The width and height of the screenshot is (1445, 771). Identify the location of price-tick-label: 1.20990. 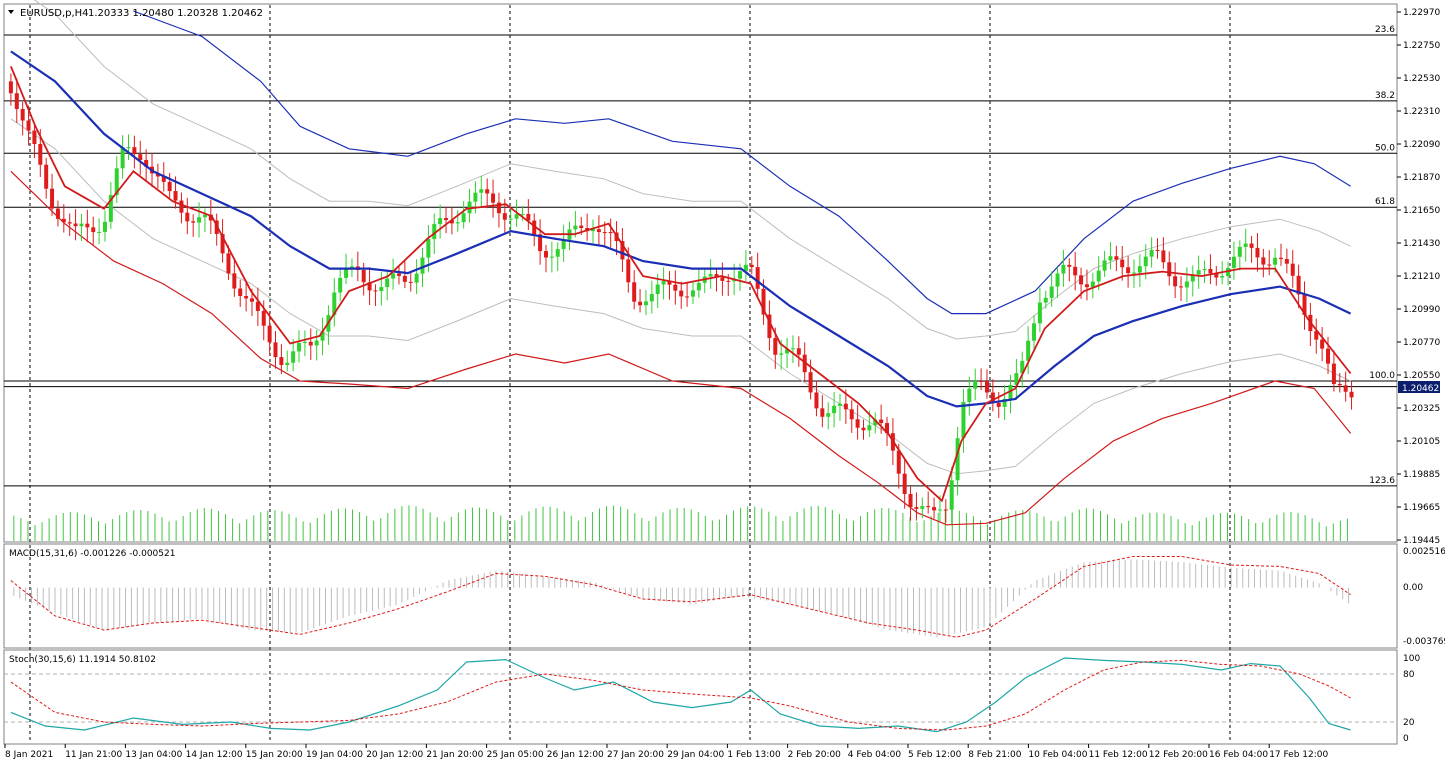
(1421, 310).